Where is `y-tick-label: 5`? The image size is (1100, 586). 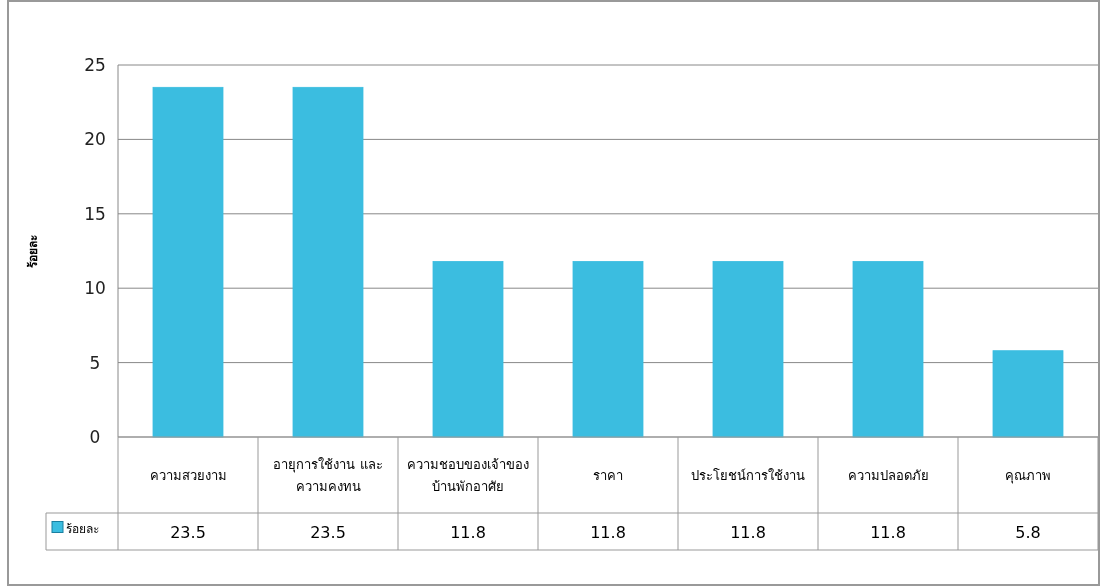
y-tick-label: 5 is located at coordinates (95, 362).